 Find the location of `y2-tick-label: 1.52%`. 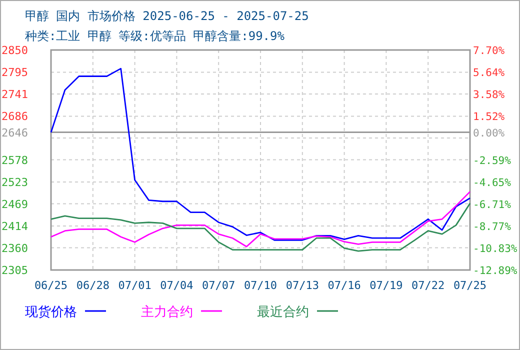

y2-tick-label: 1.52% is located at coordinates (489, 117).